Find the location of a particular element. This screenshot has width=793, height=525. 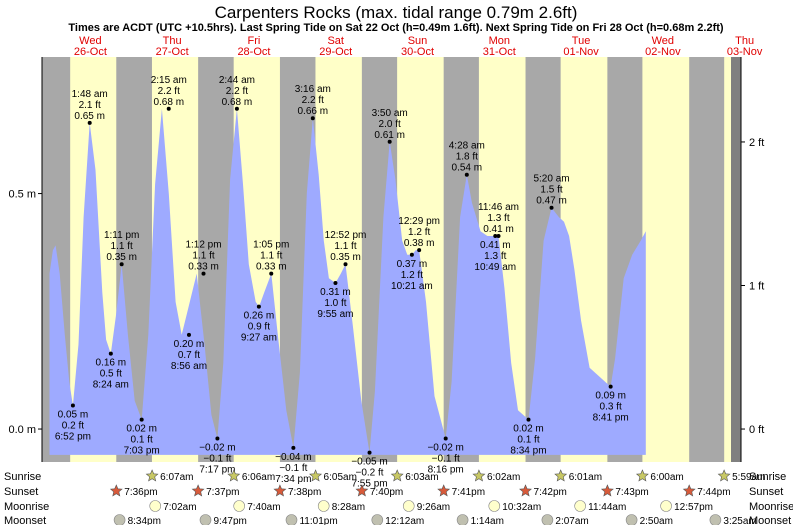

tide-label: 0.02 m is located at coordinates (528, 429).